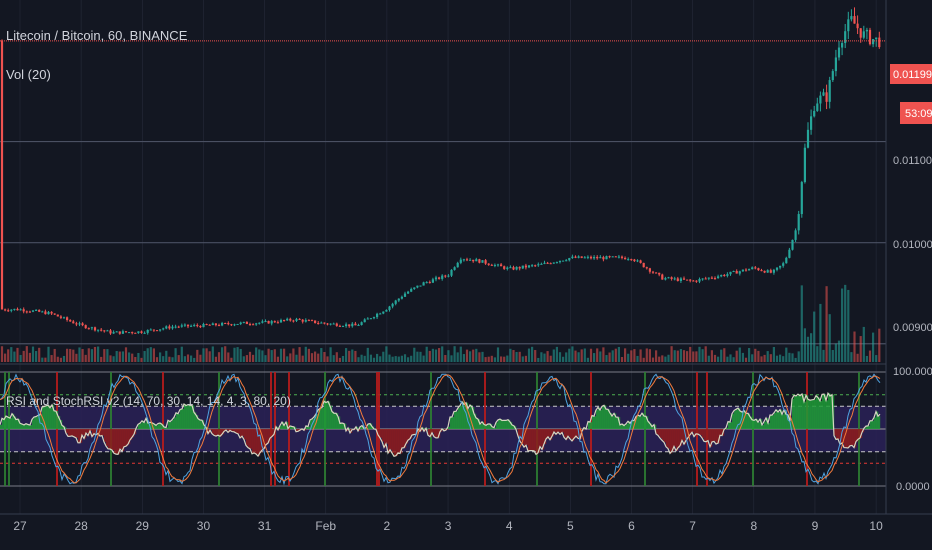  I want to click on indicator-axis: 100.0000 0.0000, so click(912, 429).